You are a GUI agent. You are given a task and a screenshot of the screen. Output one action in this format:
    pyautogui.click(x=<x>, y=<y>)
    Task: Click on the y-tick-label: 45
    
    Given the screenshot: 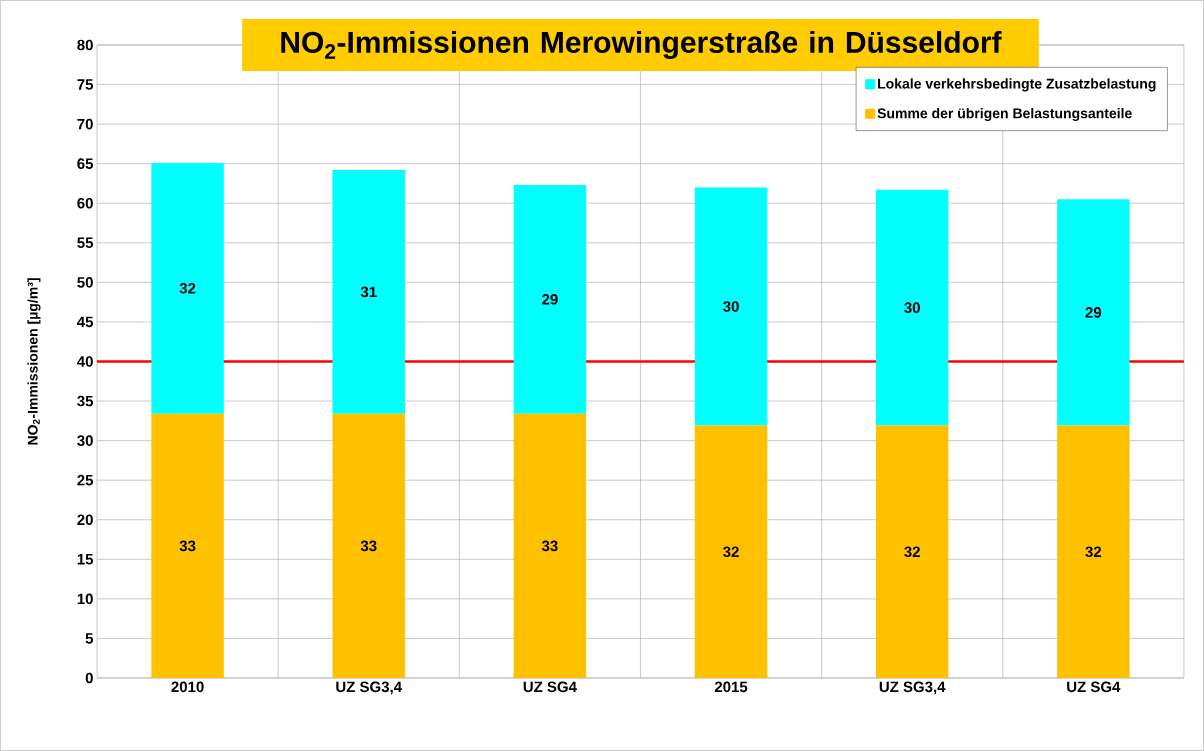 What is the action you would take?
    pyautogui.click(x=85, y=322)
    